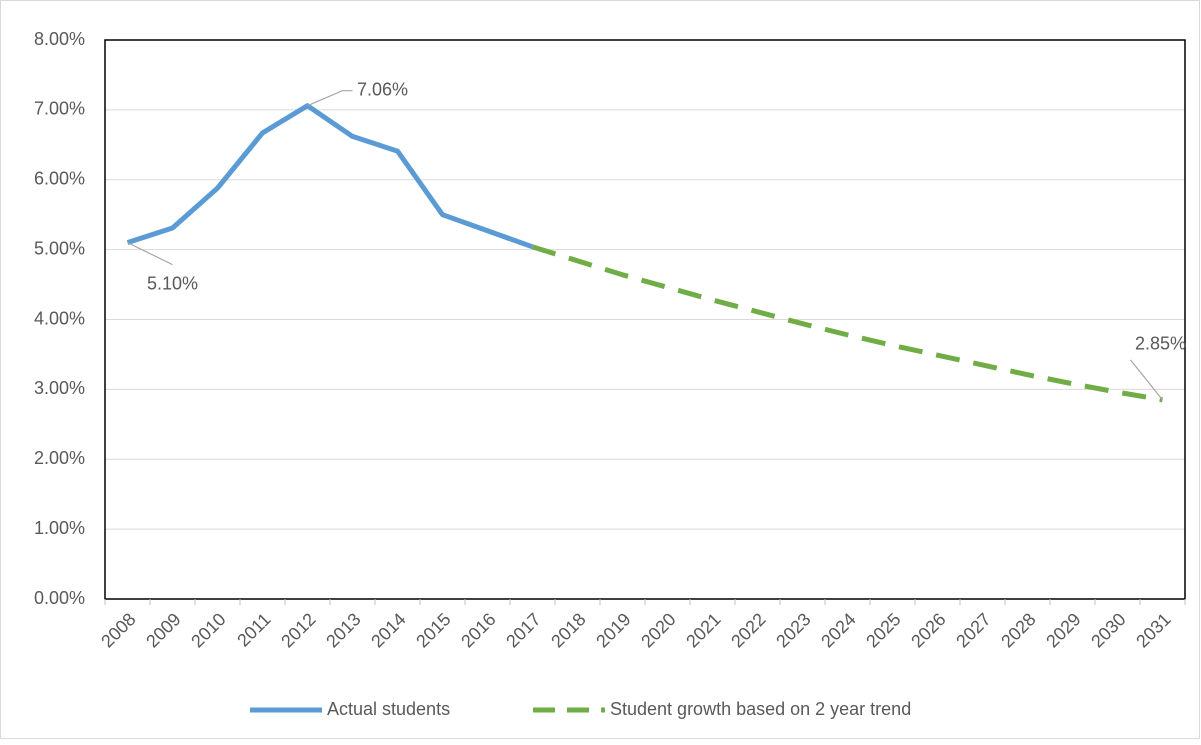 This screenshot has height=745, width=1201. I want to click on y-tick-label: 8.00%, so click(59, 39).